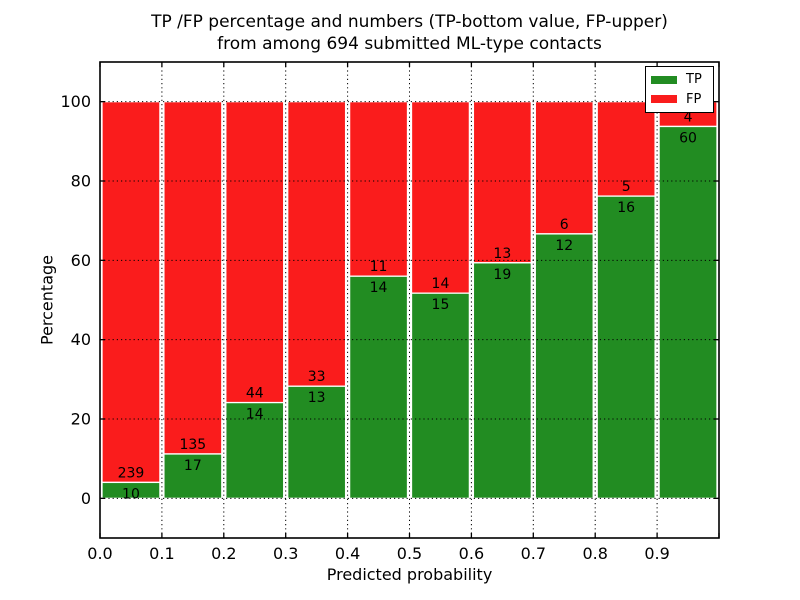 The width and height of the screenshot is (800, 600). Describe the element at coordinates (502, 254) in the screenshot. I see `fp-count-label: 13` at that location.